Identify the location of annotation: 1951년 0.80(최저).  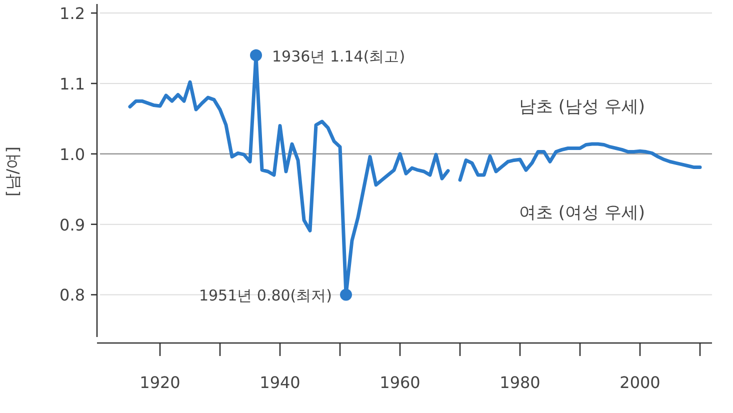
(265, 295).